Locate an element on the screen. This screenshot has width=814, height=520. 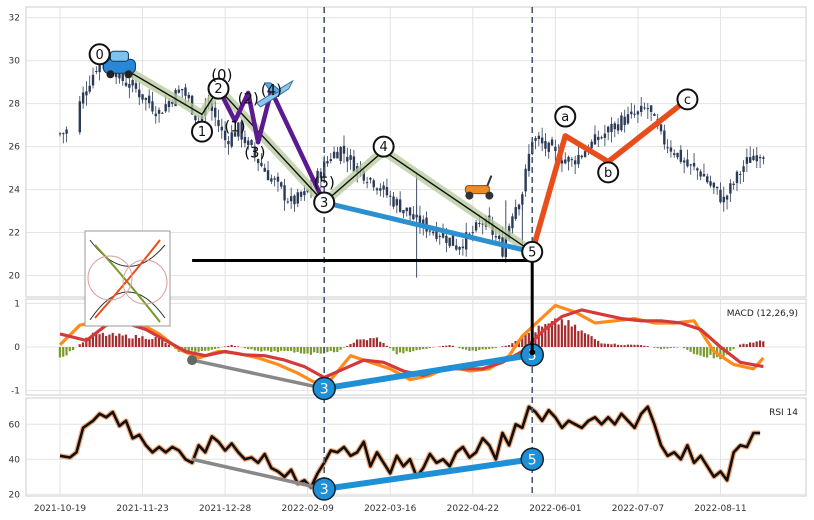
y-tick-label: 26 is located at coordinates (15, 148).